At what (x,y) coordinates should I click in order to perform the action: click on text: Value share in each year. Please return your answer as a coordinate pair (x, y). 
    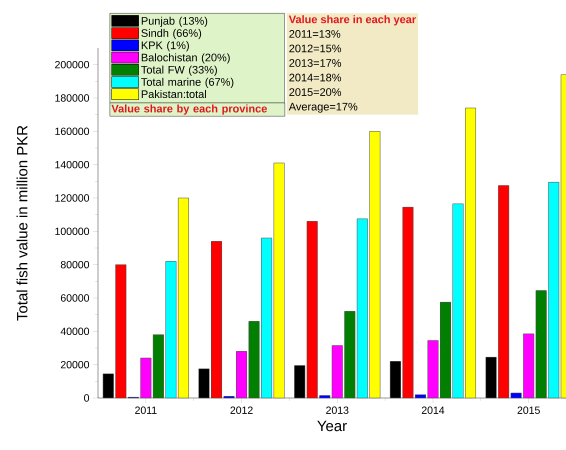
    Looking at the image, I should click on (352, 20).